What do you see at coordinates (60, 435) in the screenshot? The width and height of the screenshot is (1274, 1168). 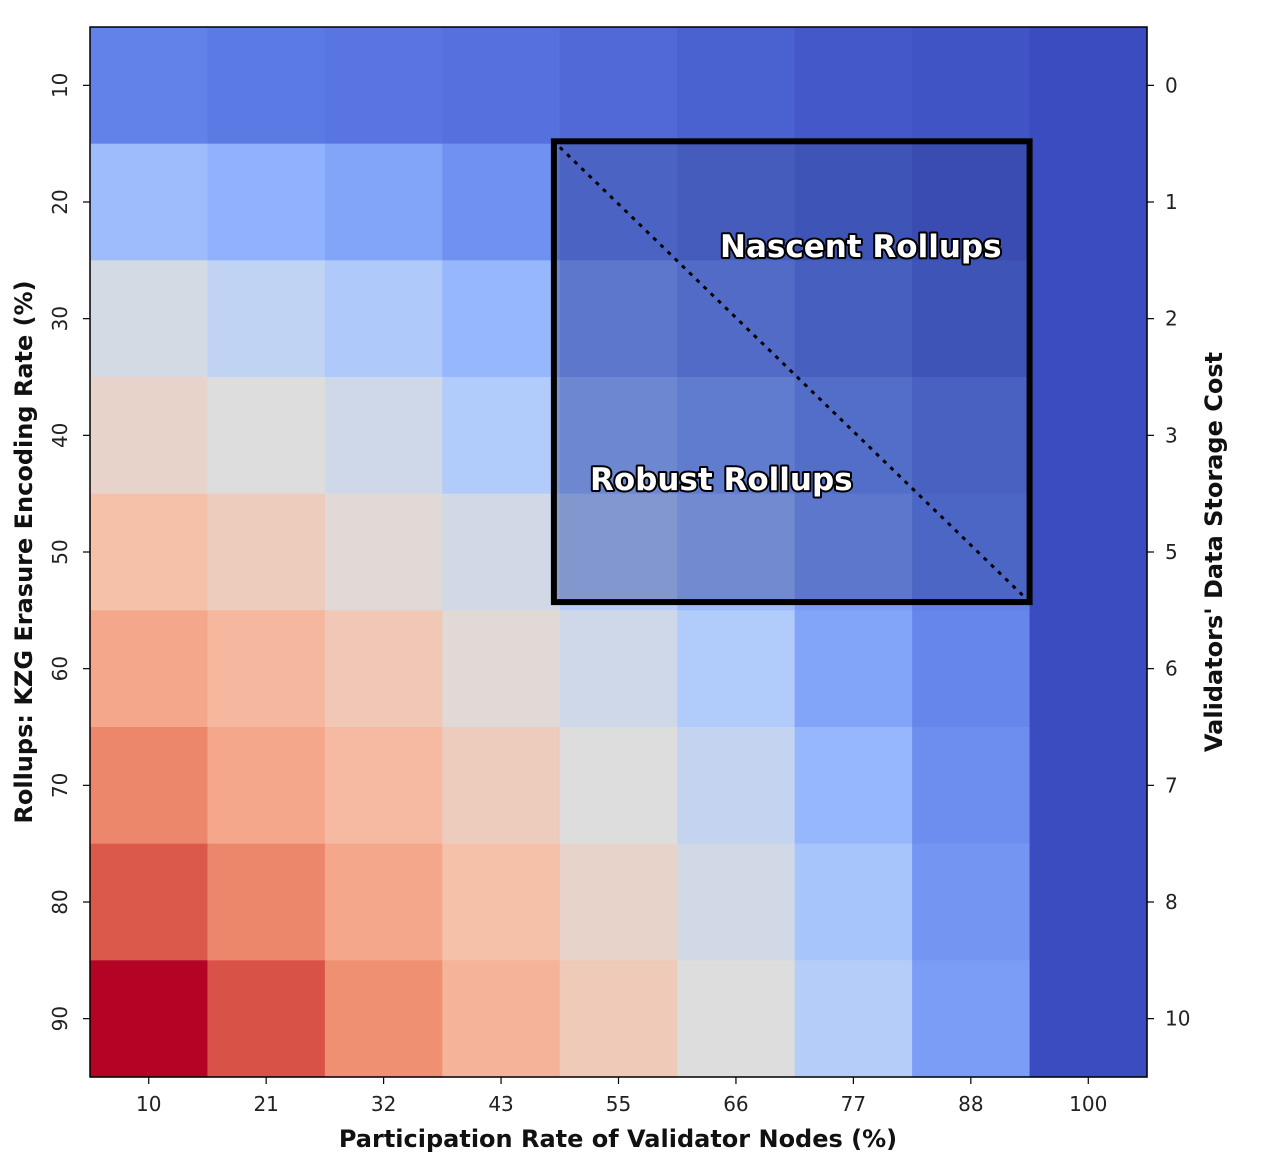 I see `y-tick-label: 40` at bounding box center [60, 435].